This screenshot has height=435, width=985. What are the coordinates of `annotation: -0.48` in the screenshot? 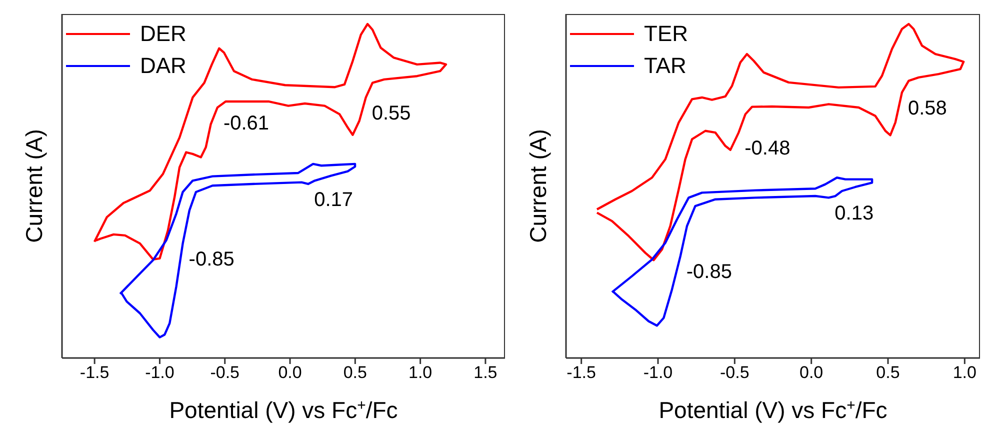 It's located at (767, 149).